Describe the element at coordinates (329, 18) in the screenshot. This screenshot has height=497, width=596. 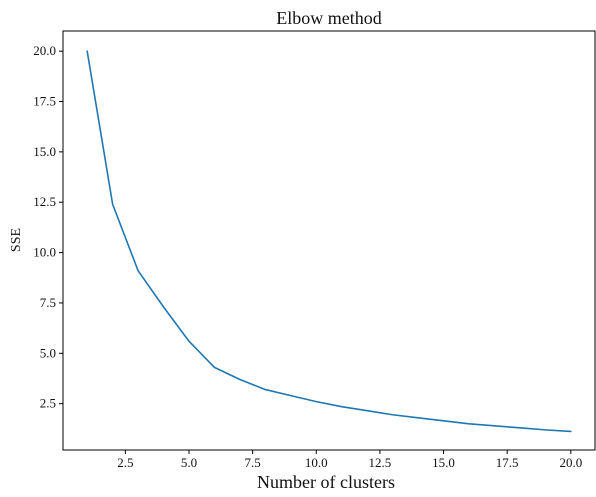
I see `chart-title: Elbow method` at that location.